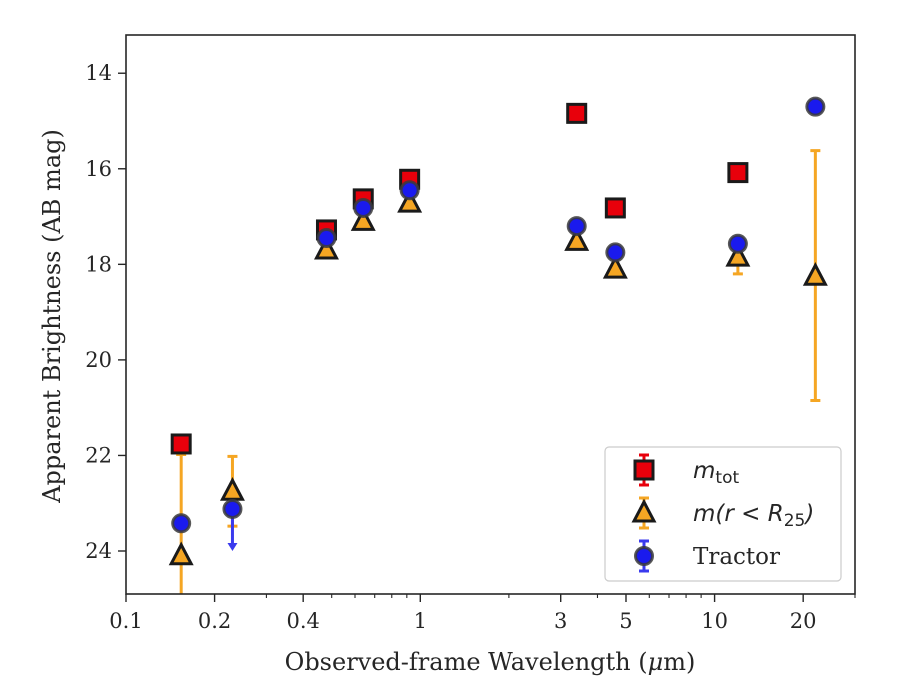  What do you see at coordinates (98, 73) in the screenshot?
I see `y-tick-label: 14` at bounding box center [98, 73].